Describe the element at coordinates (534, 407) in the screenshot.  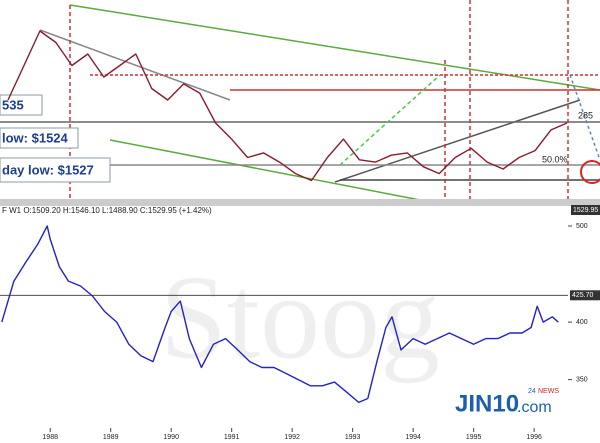
I see `logo: .com` at that location.